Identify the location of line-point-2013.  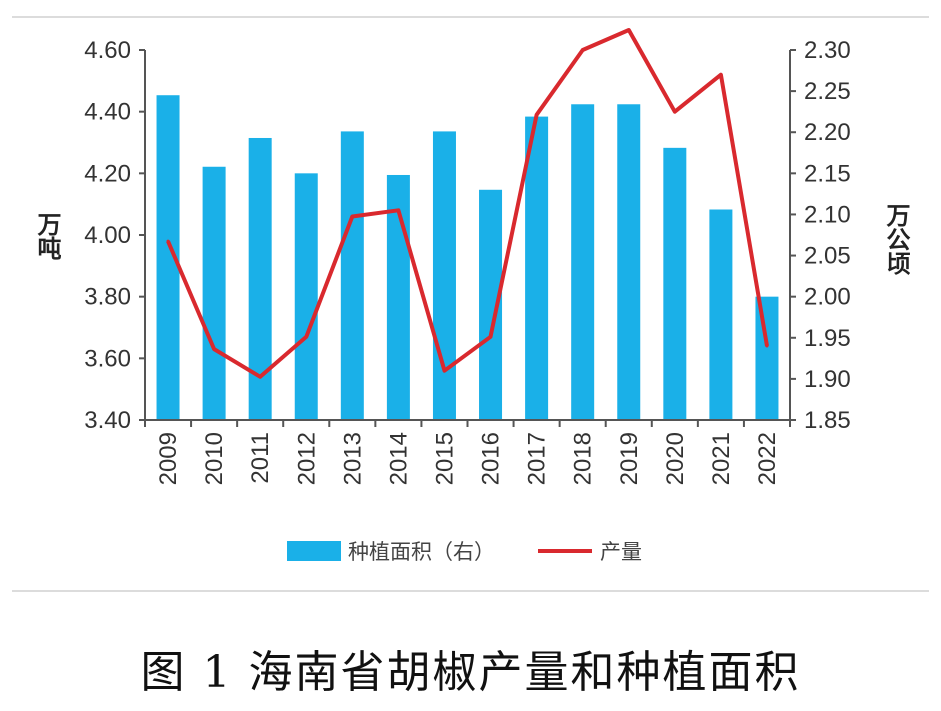
(352, 216).